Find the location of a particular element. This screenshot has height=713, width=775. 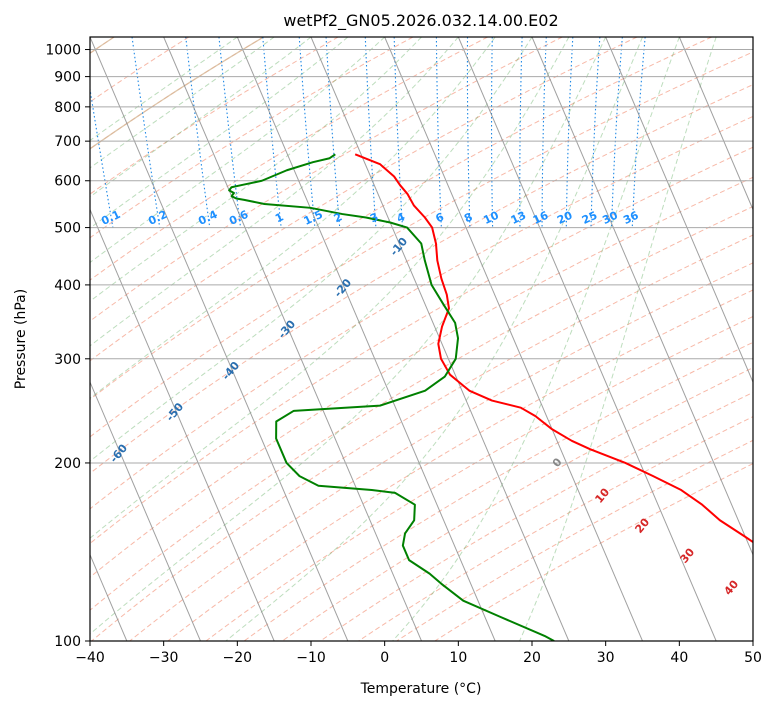

x-tick-label: −20 is located at coordinates (238, 658).